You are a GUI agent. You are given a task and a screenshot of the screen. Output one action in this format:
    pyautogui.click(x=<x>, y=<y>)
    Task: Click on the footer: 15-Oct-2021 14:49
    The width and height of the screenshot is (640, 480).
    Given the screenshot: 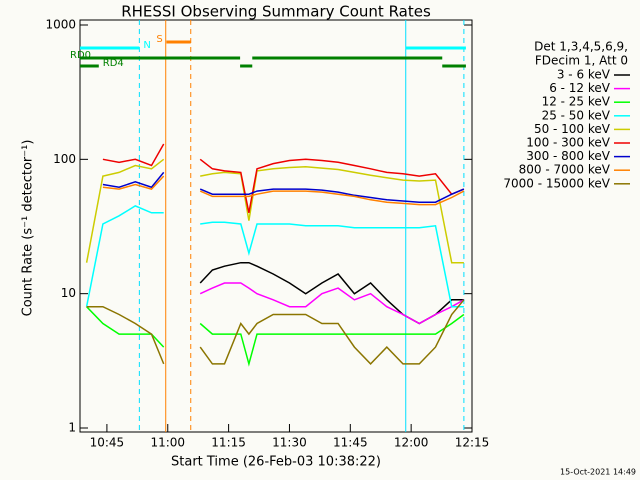 What is the action you would take?
    pyautogui.click(x=598, y=472)
    